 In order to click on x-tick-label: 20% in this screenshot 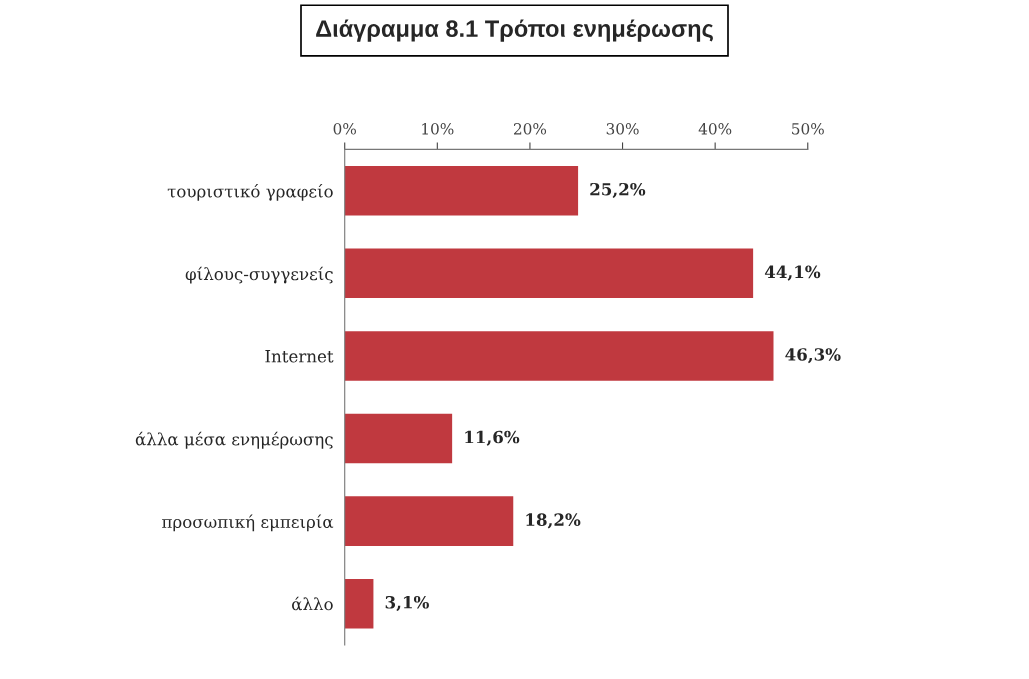, I will do `click(530, 129)`.